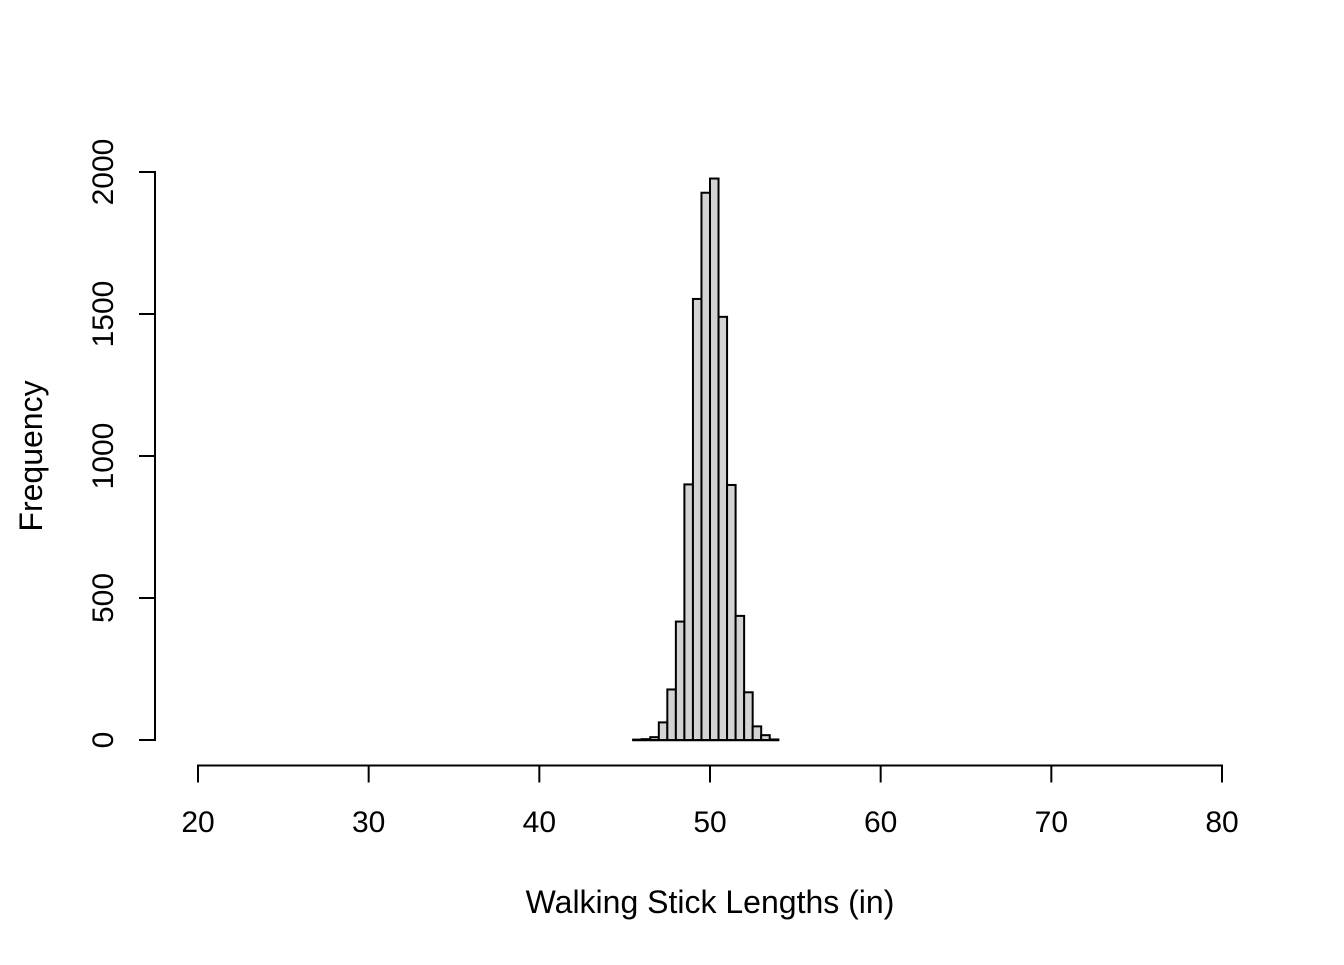 The width and height of the screenshot is (1344, 965). What do you see at coordinates (1051, 822) in the screenshot?
I see `x-axis-tick-label: 70` at bounding box center [1051, 822].